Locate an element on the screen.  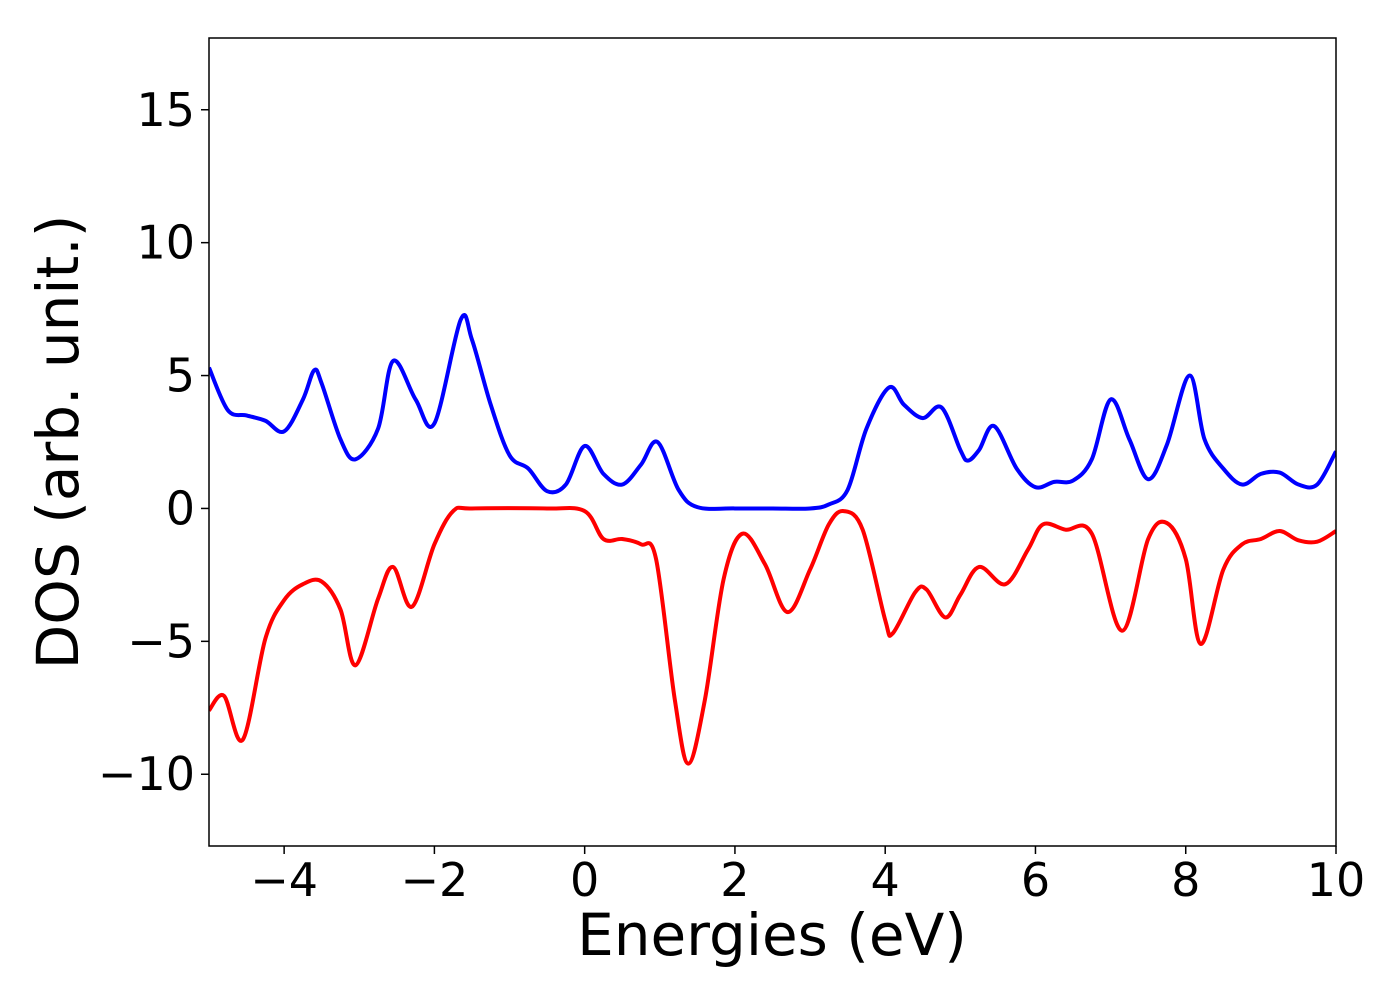
x-tick-label: 0 is located at coordinates (584, 880).